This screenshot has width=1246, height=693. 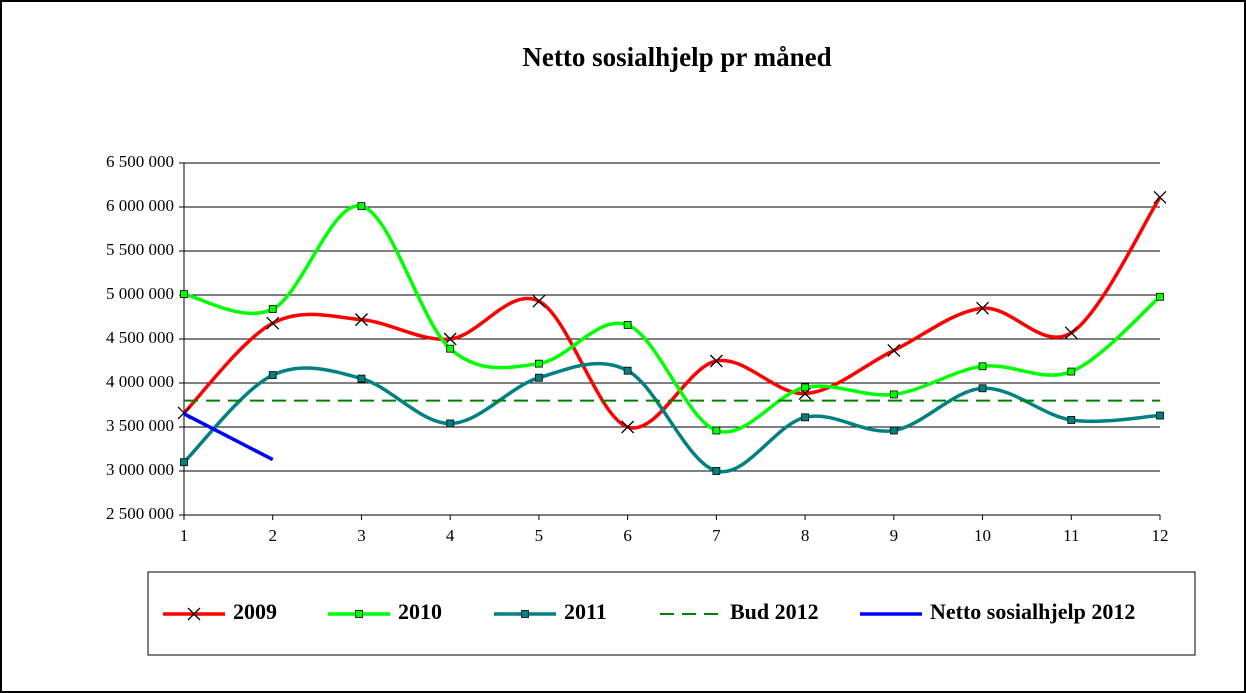 What do you see at coordinates (1071, 535) in the screenshot?
I see `x-tick-label: 11` at bounding box center [1071, 535].